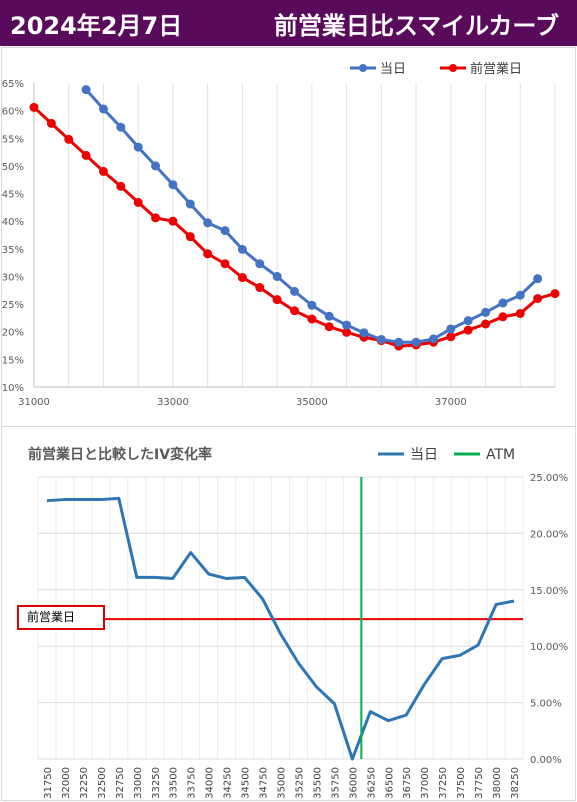 The height and width of the screenshot is (802, 577). I want to click on chart1-y-tick-label: 15%, so click(13, 360).